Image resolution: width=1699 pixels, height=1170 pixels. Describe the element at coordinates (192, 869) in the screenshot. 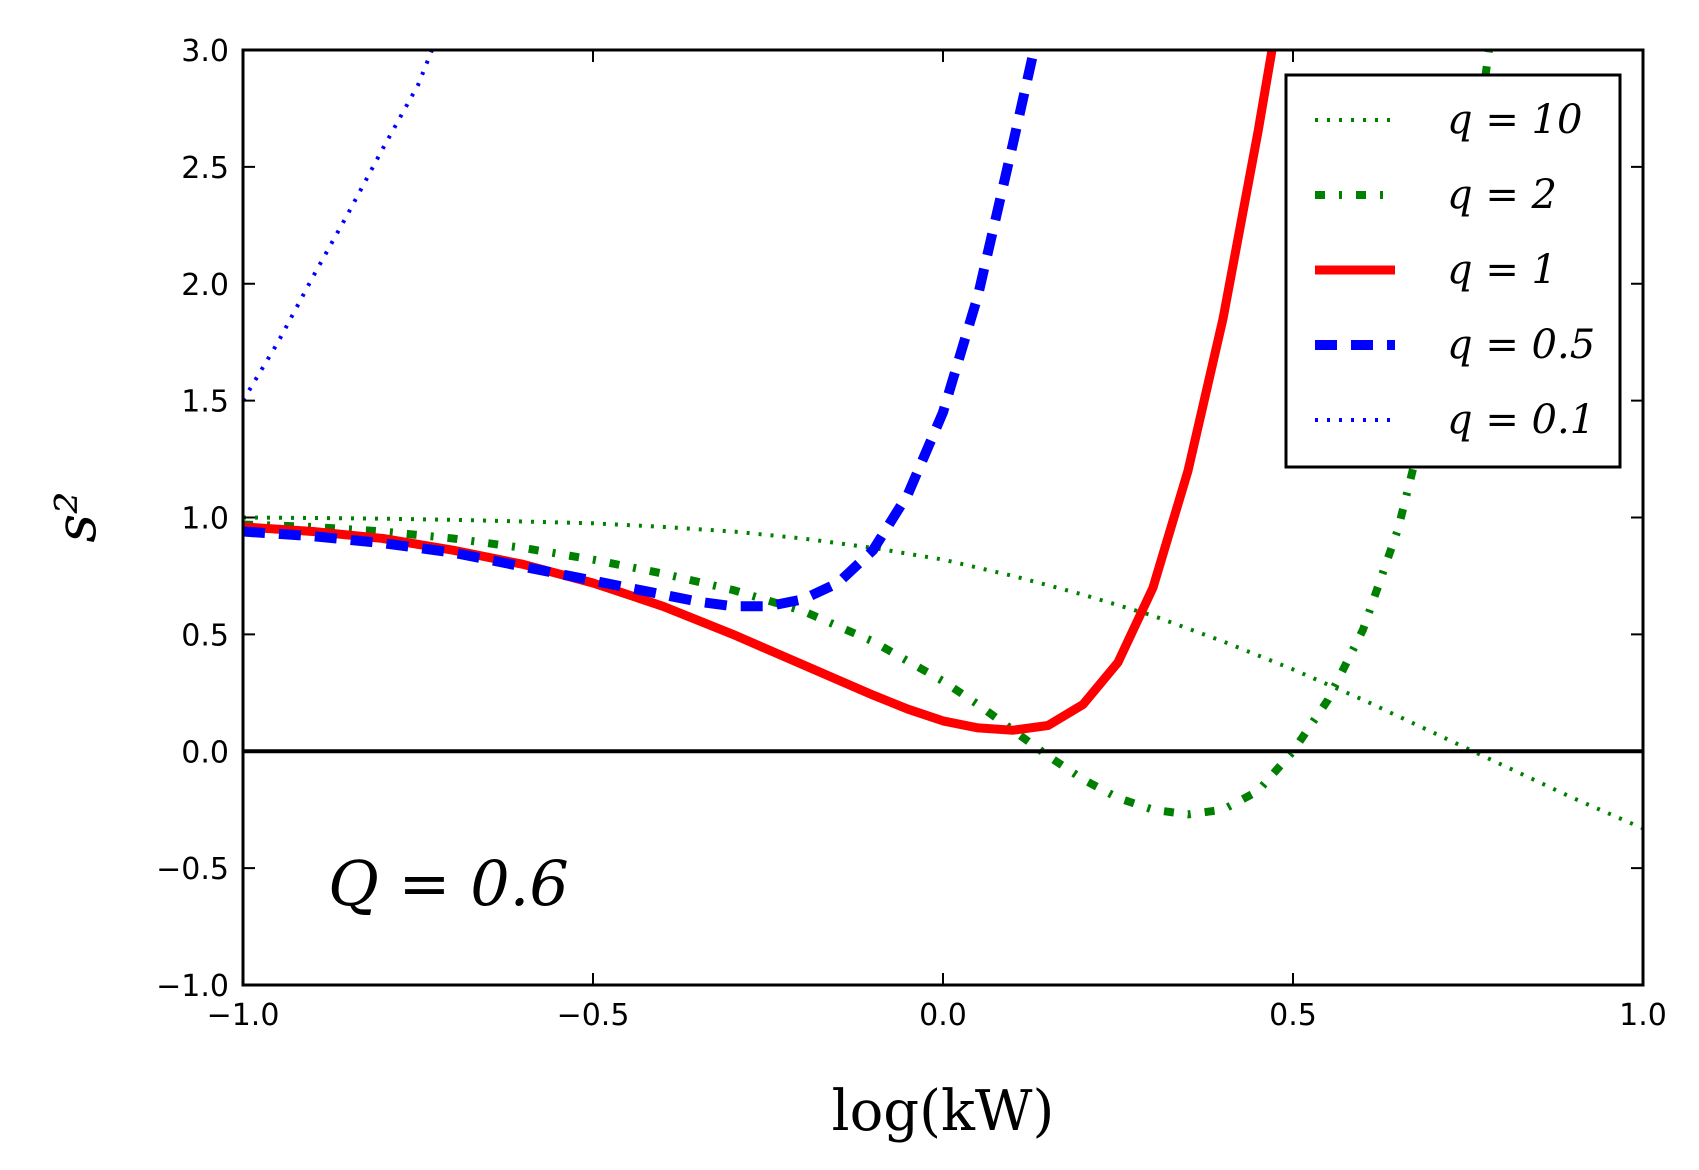

I see `y-tick-label: −0.5` at that location.